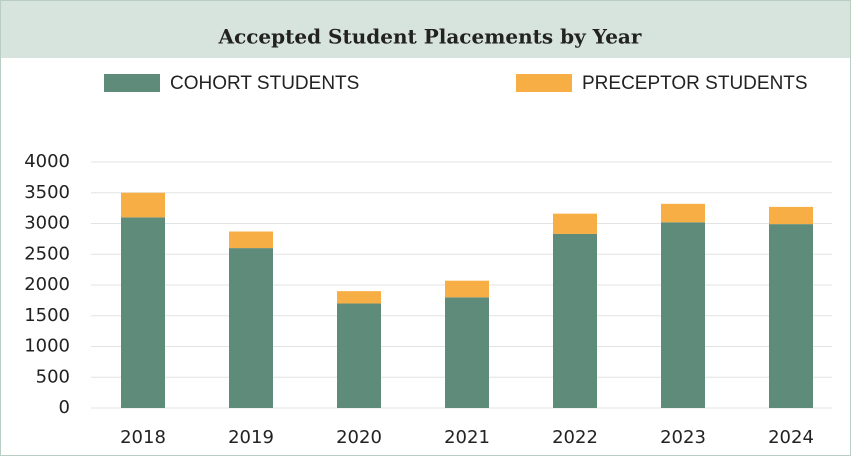 The width and height of the screenshot is (851, 456). I want to click on x-tick-label: 2024, so click(791, 437).